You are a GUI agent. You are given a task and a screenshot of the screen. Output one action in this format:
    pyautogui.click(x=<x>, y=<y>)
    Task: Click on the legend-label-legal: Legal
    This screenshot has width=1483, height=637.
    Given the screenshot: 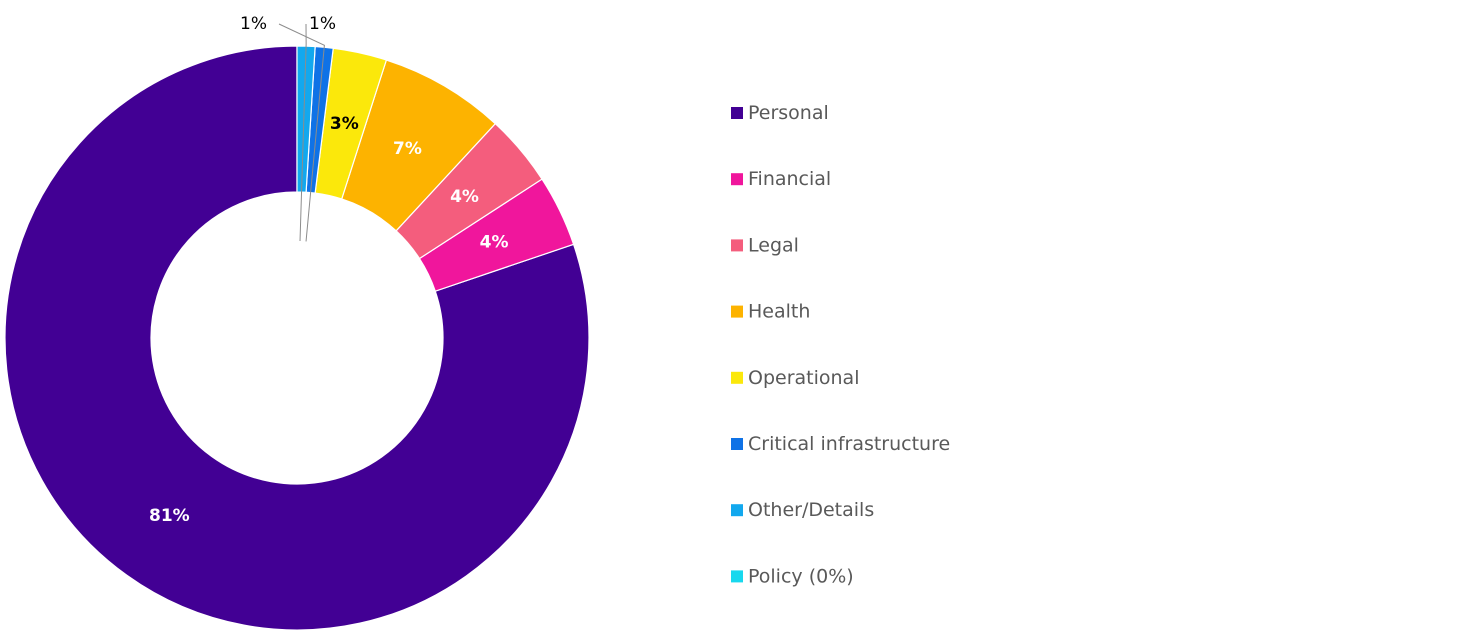 What is the action you would take?
    pyautogui.click(x=773, y=245)
    